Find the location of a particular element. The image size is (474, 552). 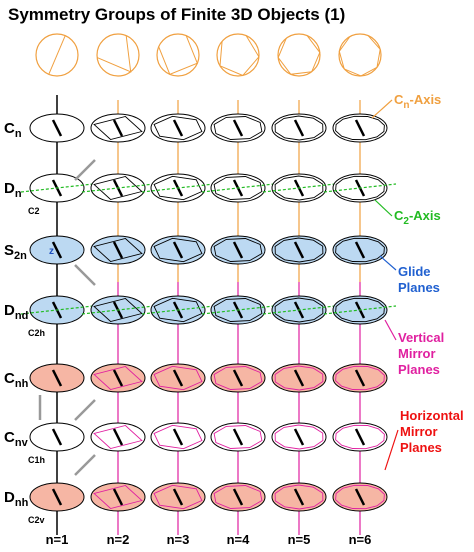

row-note: z is located at coordinates (51, 251).